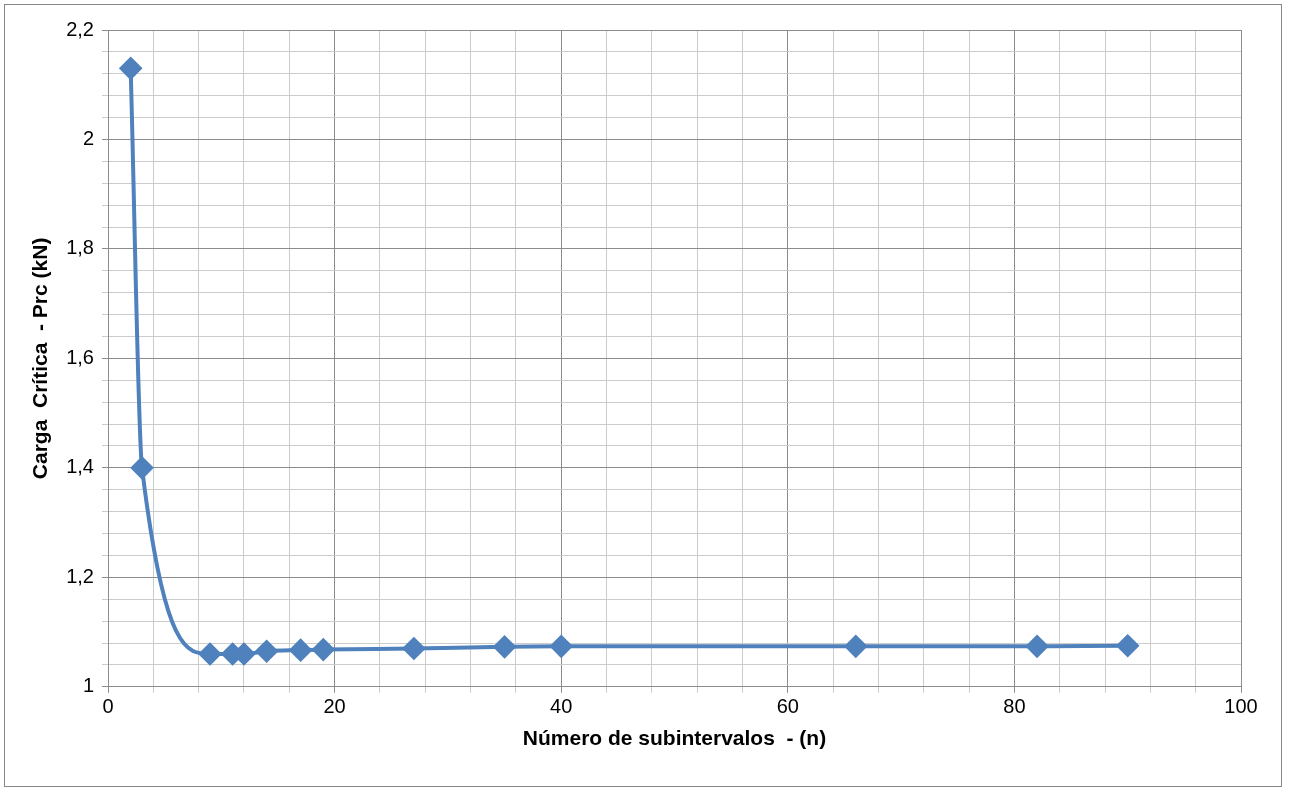 The image size is (1289, 793). I want to click on y-tick-label: 1, so click(88, 685).